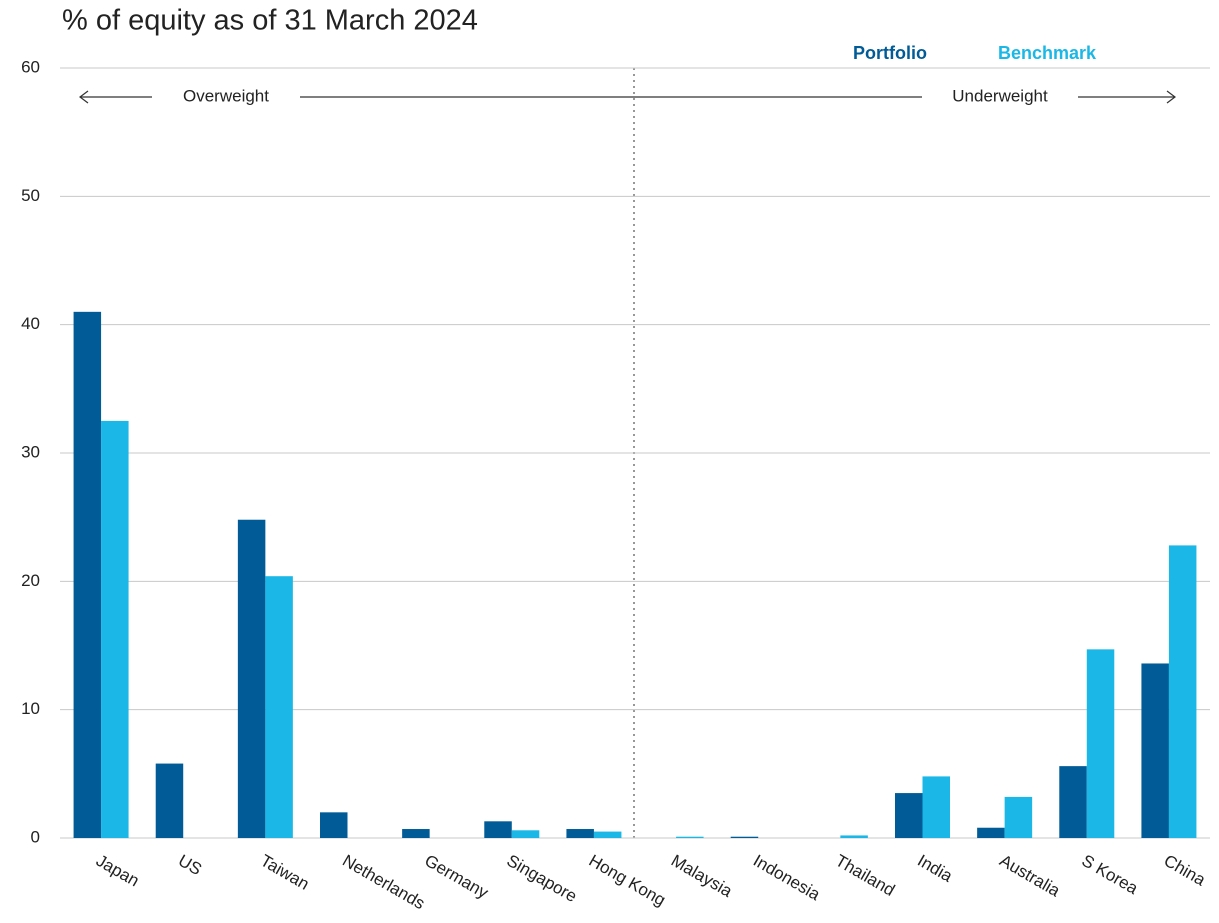  What do you see at coordinates (226, 95) in the screenshot?
I see `annotation: Overweight` at bounding box center [226, 95].